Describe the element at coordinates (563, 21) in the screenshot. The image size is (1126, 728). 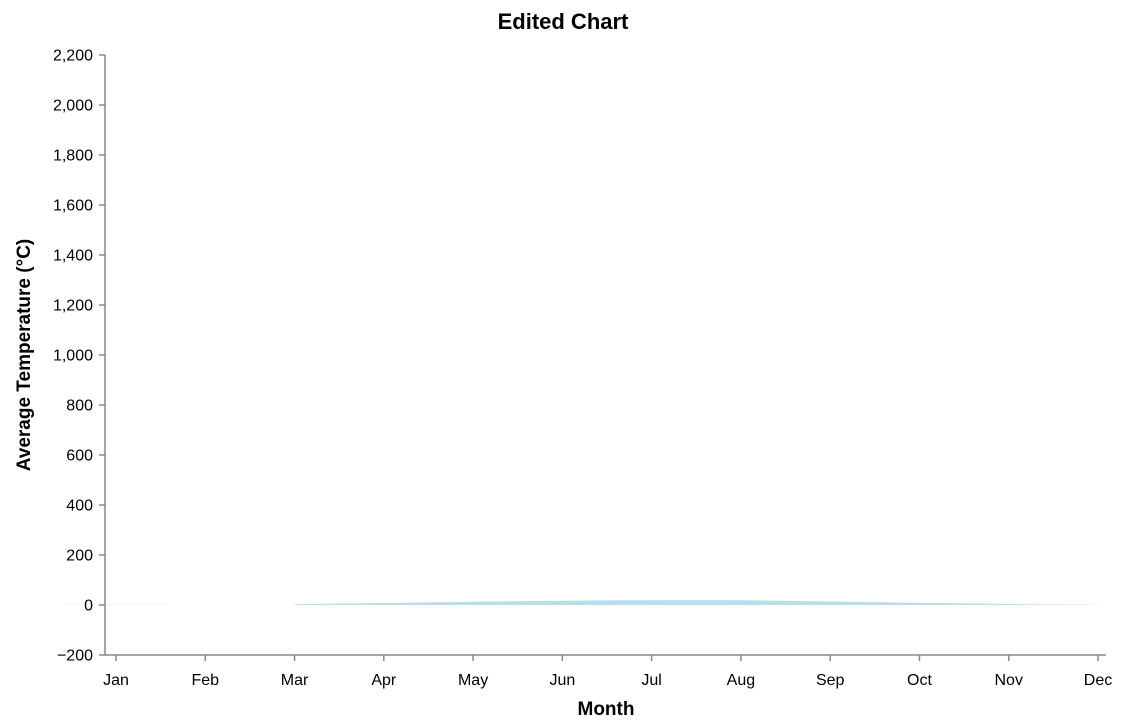
I see `chart-title: Edited Chart` at that location.